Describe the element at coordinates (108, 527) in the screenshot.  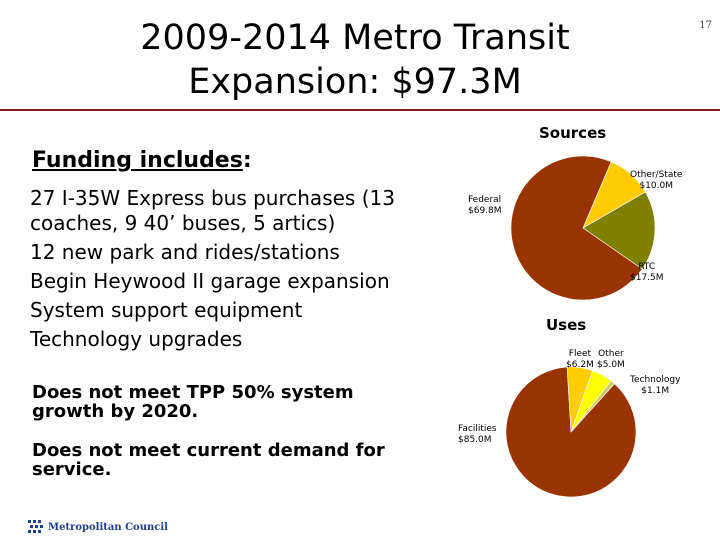
I see `logo-text: Metropolitan Council` at that location.